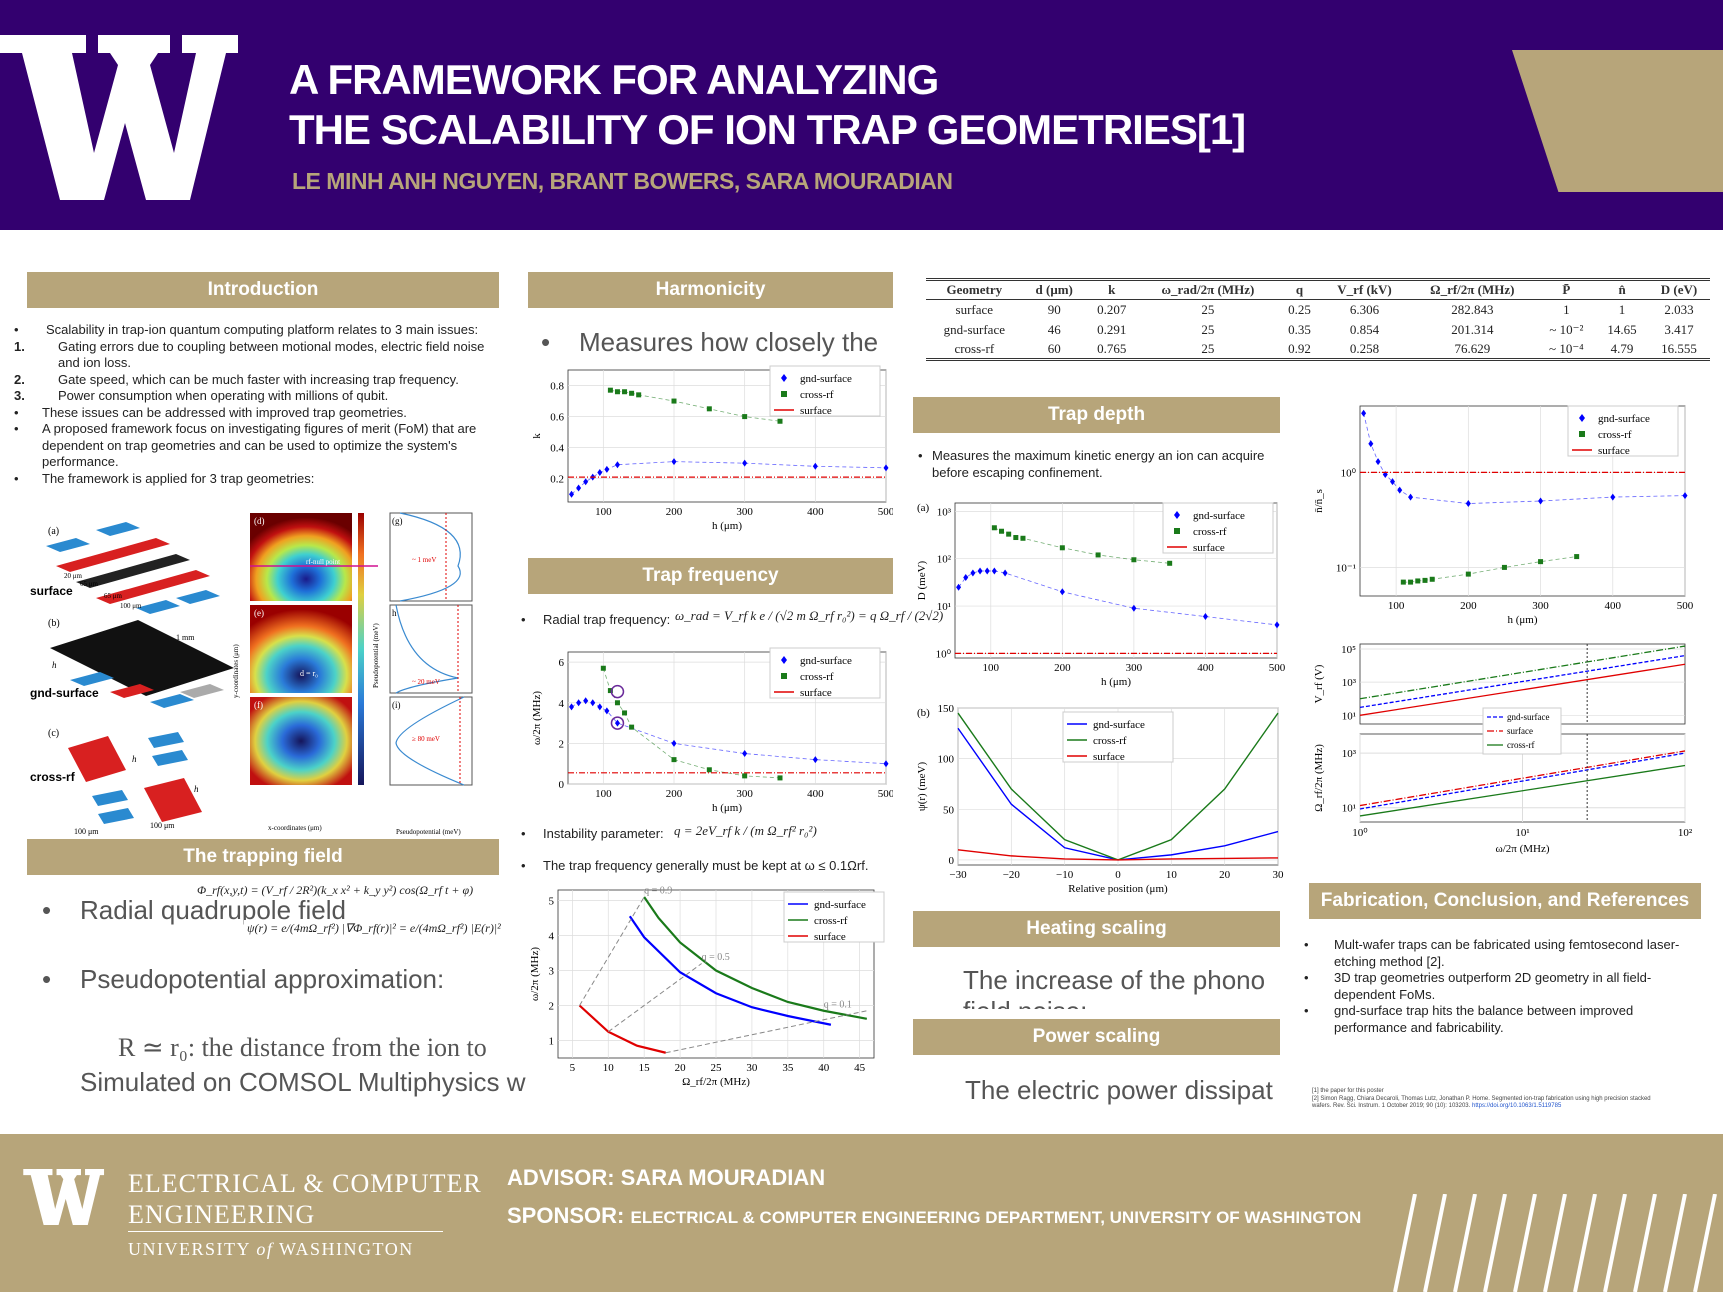 The image size is (1723, 1292). I want to click on dim-b: 1 mm, so click(185, 637).